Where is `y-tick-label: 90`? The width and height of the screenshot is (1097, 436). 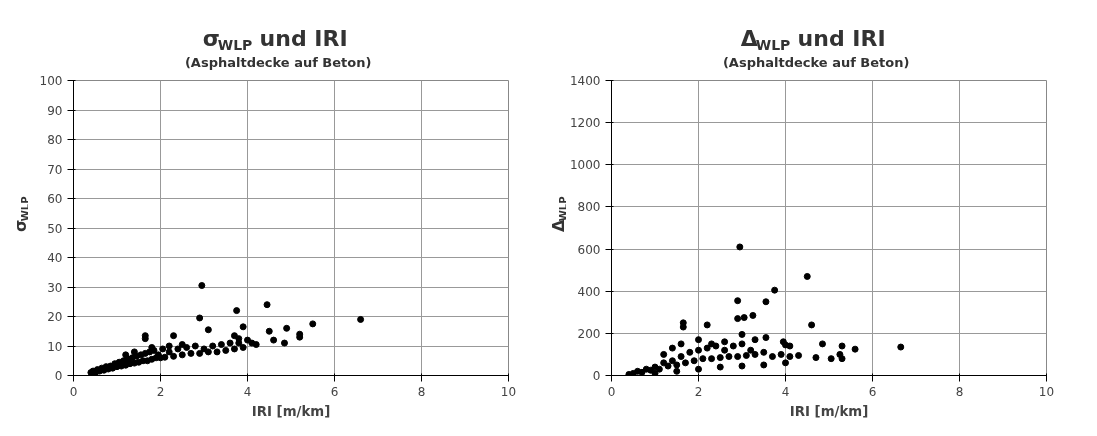 y-tick-label: 90 is located at coordinates (55, 110).